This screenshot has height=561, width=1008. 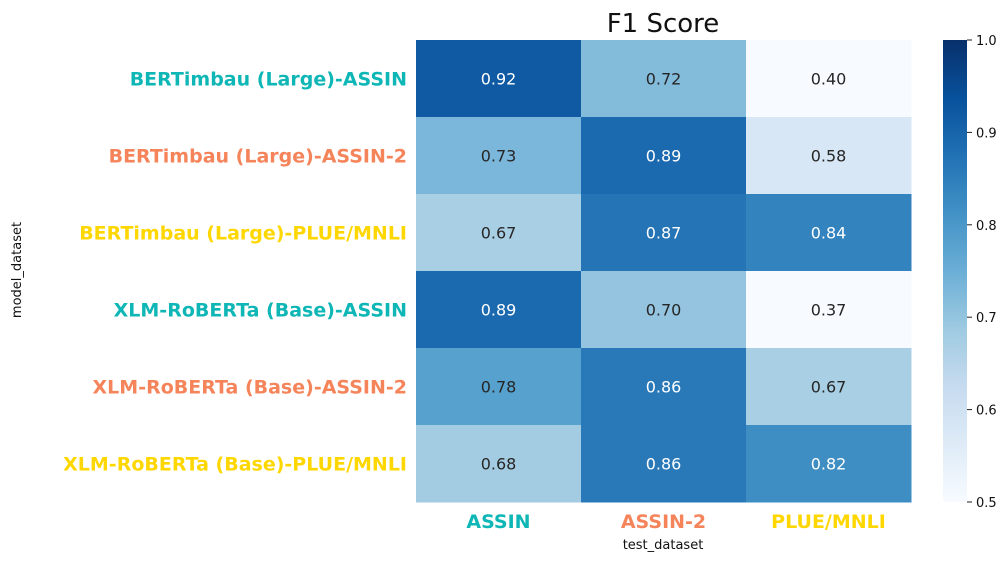 What do you see at coordinates (828, 522) in the screenshot?
I see `column-label: PLUE/MNLI` at bounding box center [828, 522].